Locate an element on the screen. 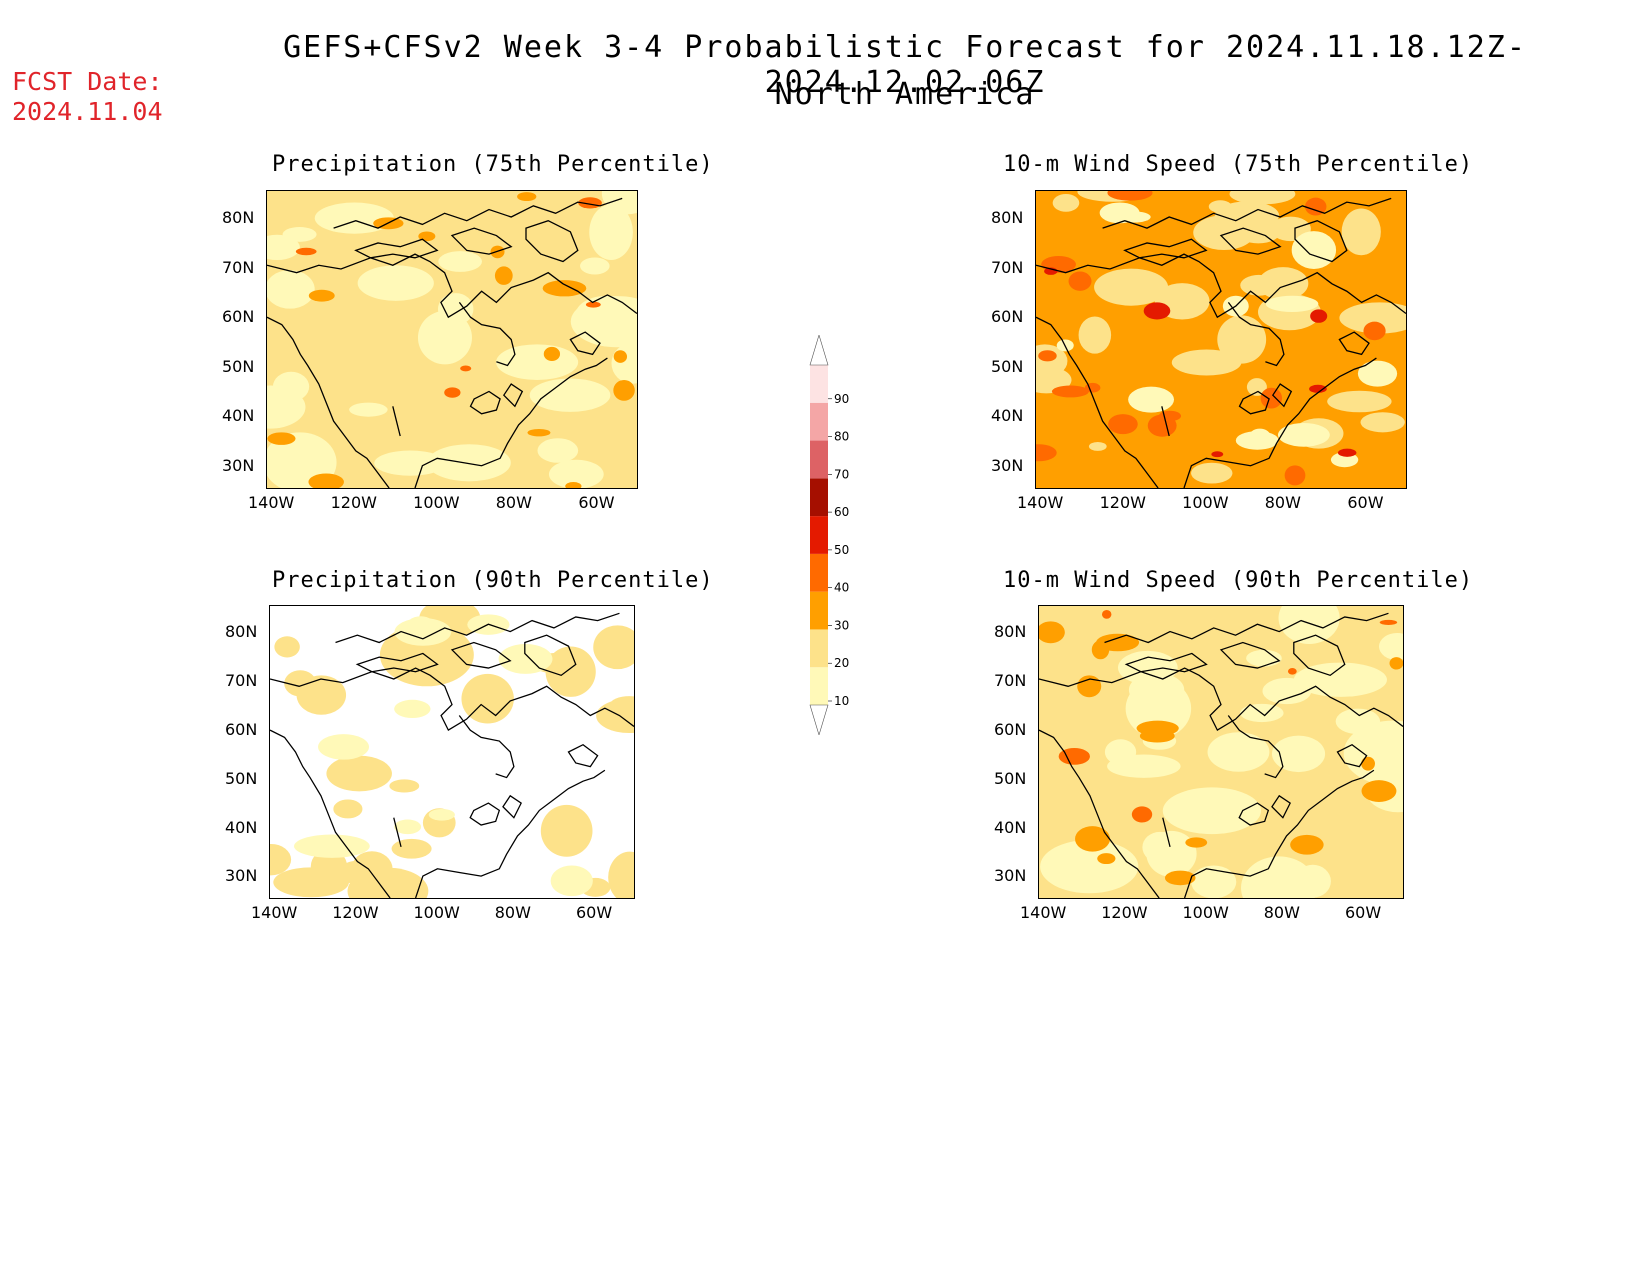 This screenshot has height=1275, width=1650. colorbar-tick-label: 50 is located at coordinates (841, 550).